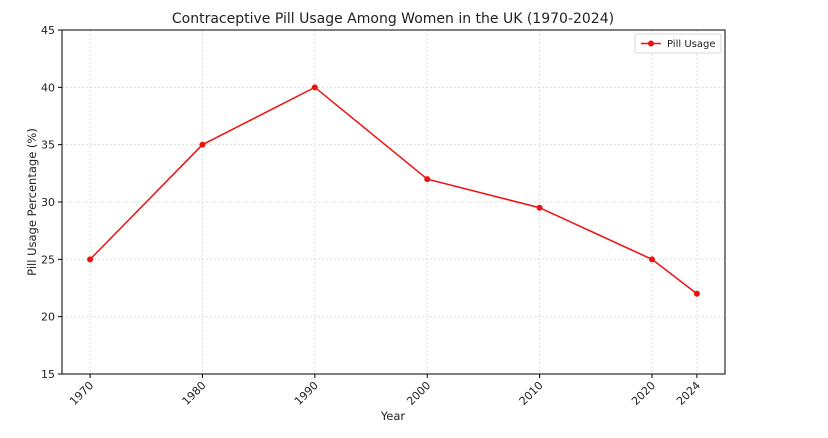 This screenshot has width=828, height=438. Describe the element at coordinates (531, 393) in the screenshot. I see `x-tick-label: 2010` at that location.